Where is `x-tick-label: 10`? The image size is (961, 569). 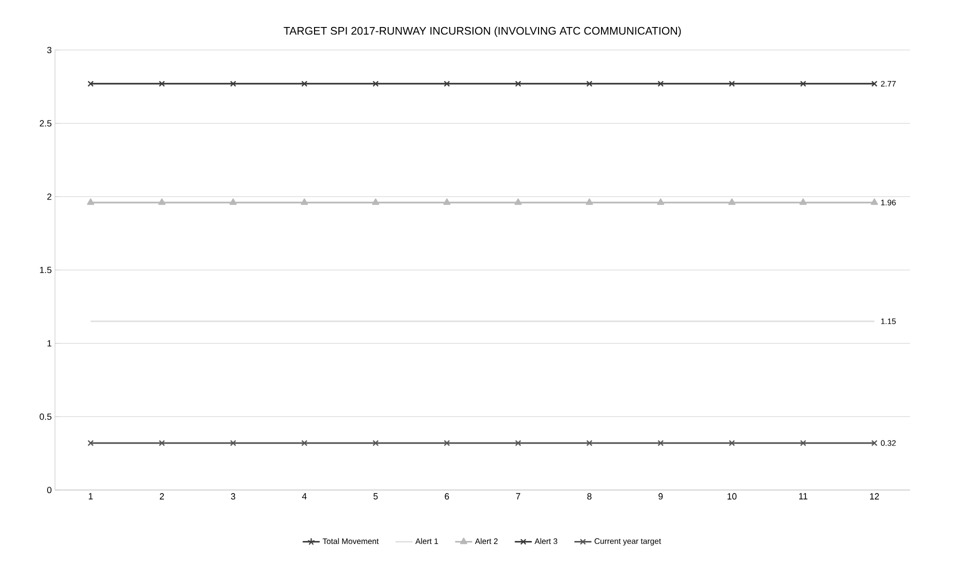
x-tick-label: 10 is located at coordinates (732, 496).